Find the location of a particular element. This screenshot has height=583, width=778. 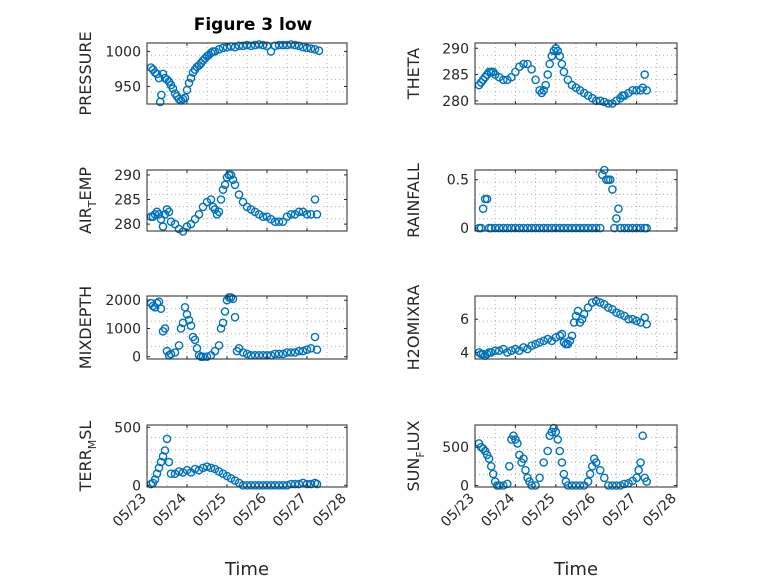

y-axis-label-main: THETA is located at coordinates (413, 74).